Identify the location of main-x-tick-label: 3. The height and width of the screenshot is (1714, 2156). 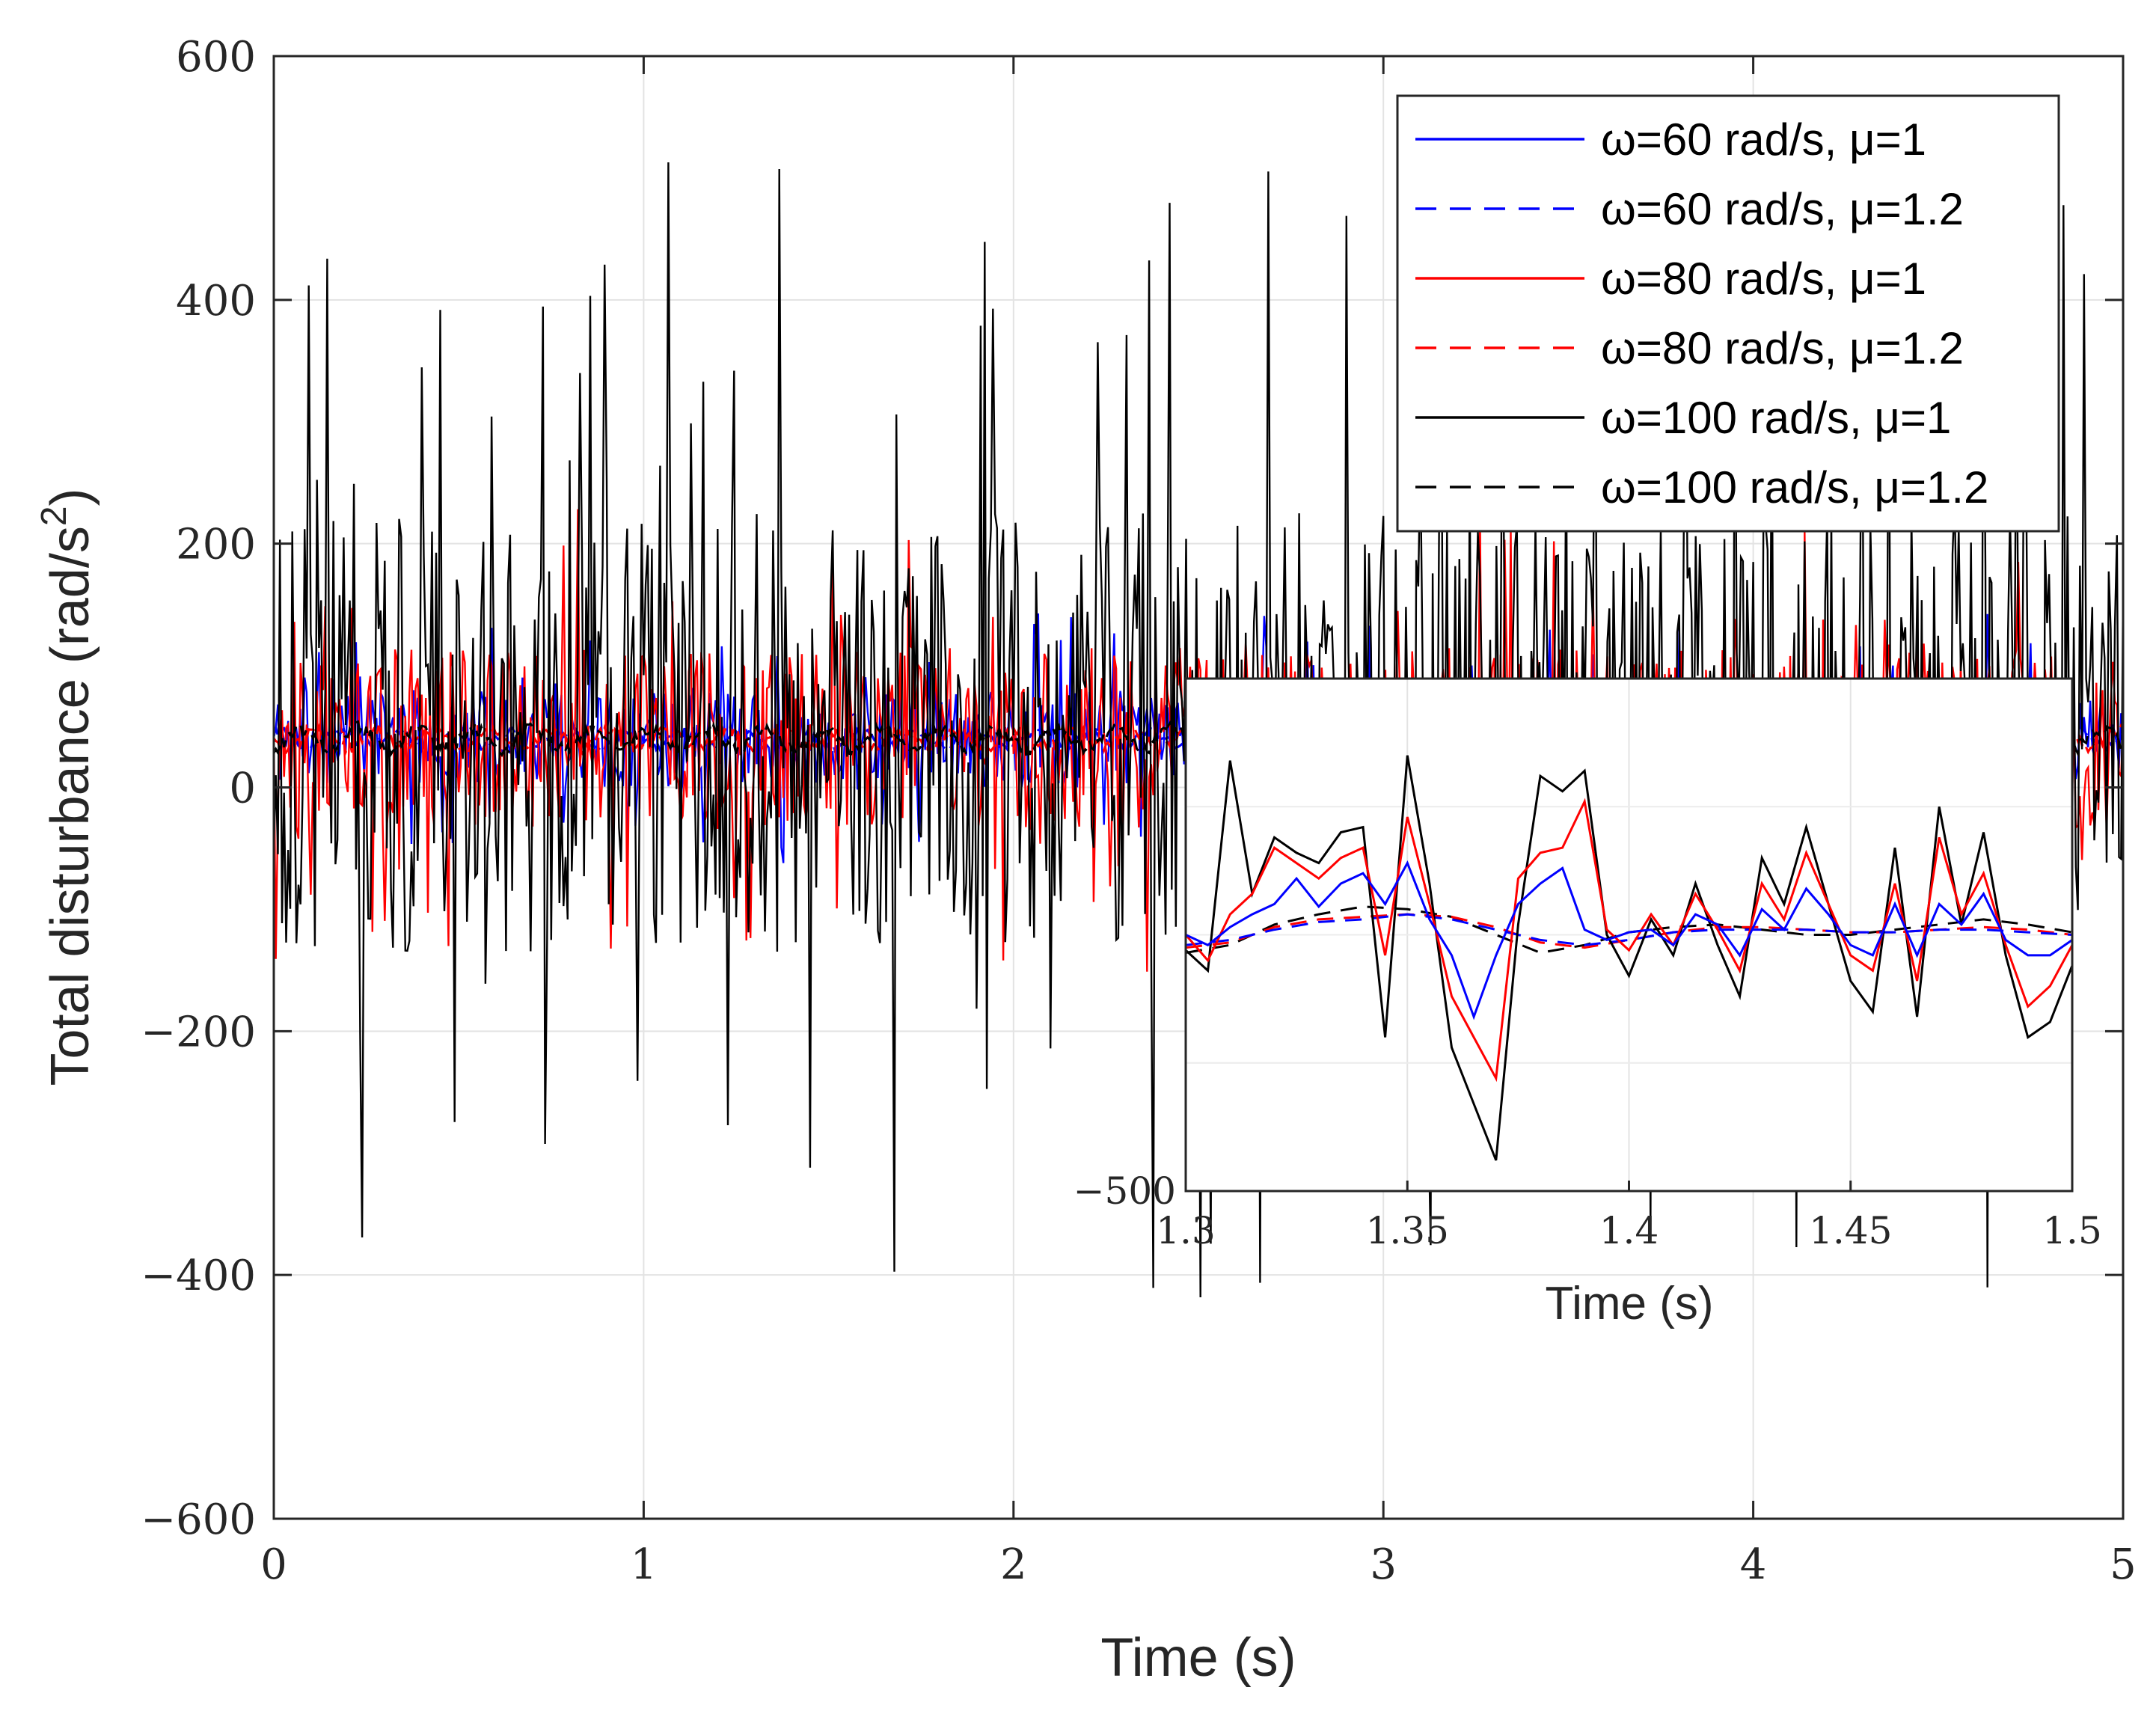
(1383, 1564).